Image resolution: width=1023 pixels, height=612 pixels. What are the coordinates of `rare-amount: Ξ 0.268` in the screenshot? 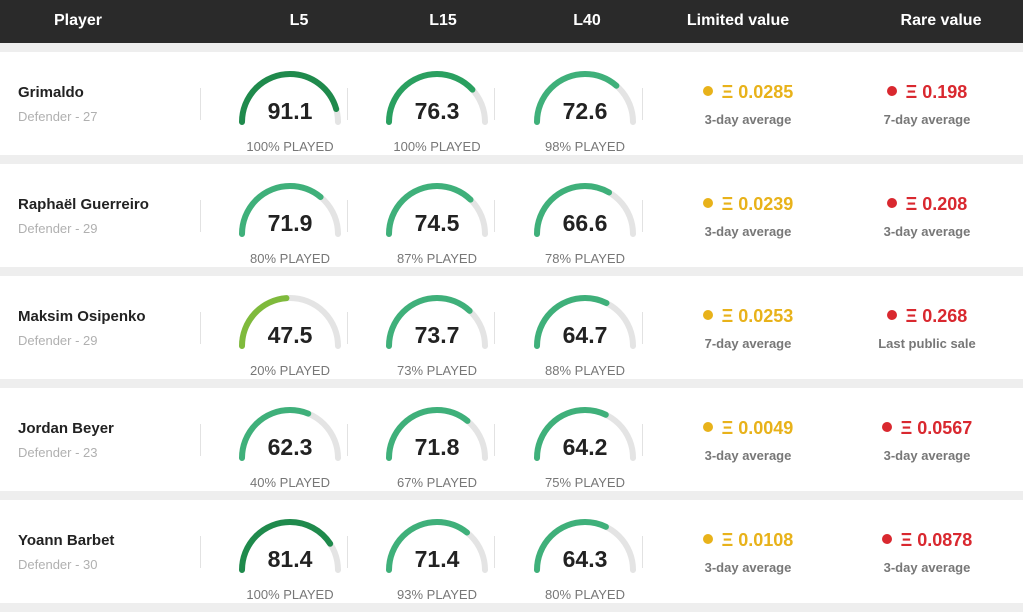 It's located at (936, 316).